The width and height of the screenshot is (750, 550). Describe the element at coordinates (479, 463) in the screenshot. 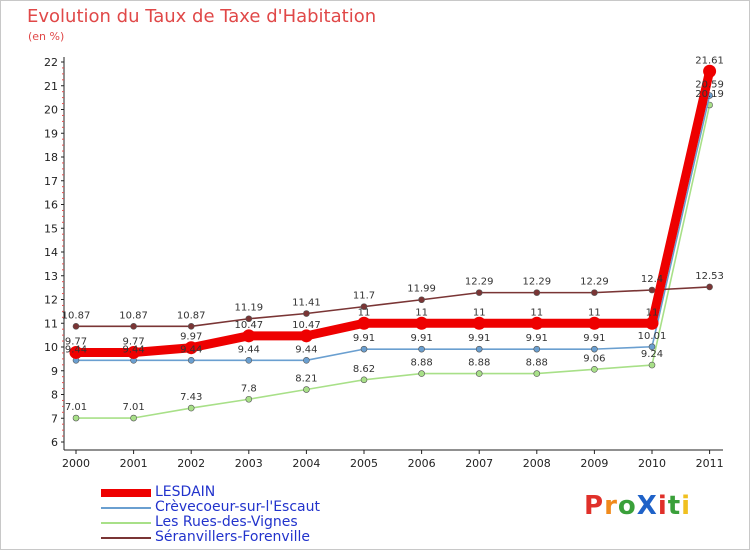

I see `x-tick-label: 2007` at that location.